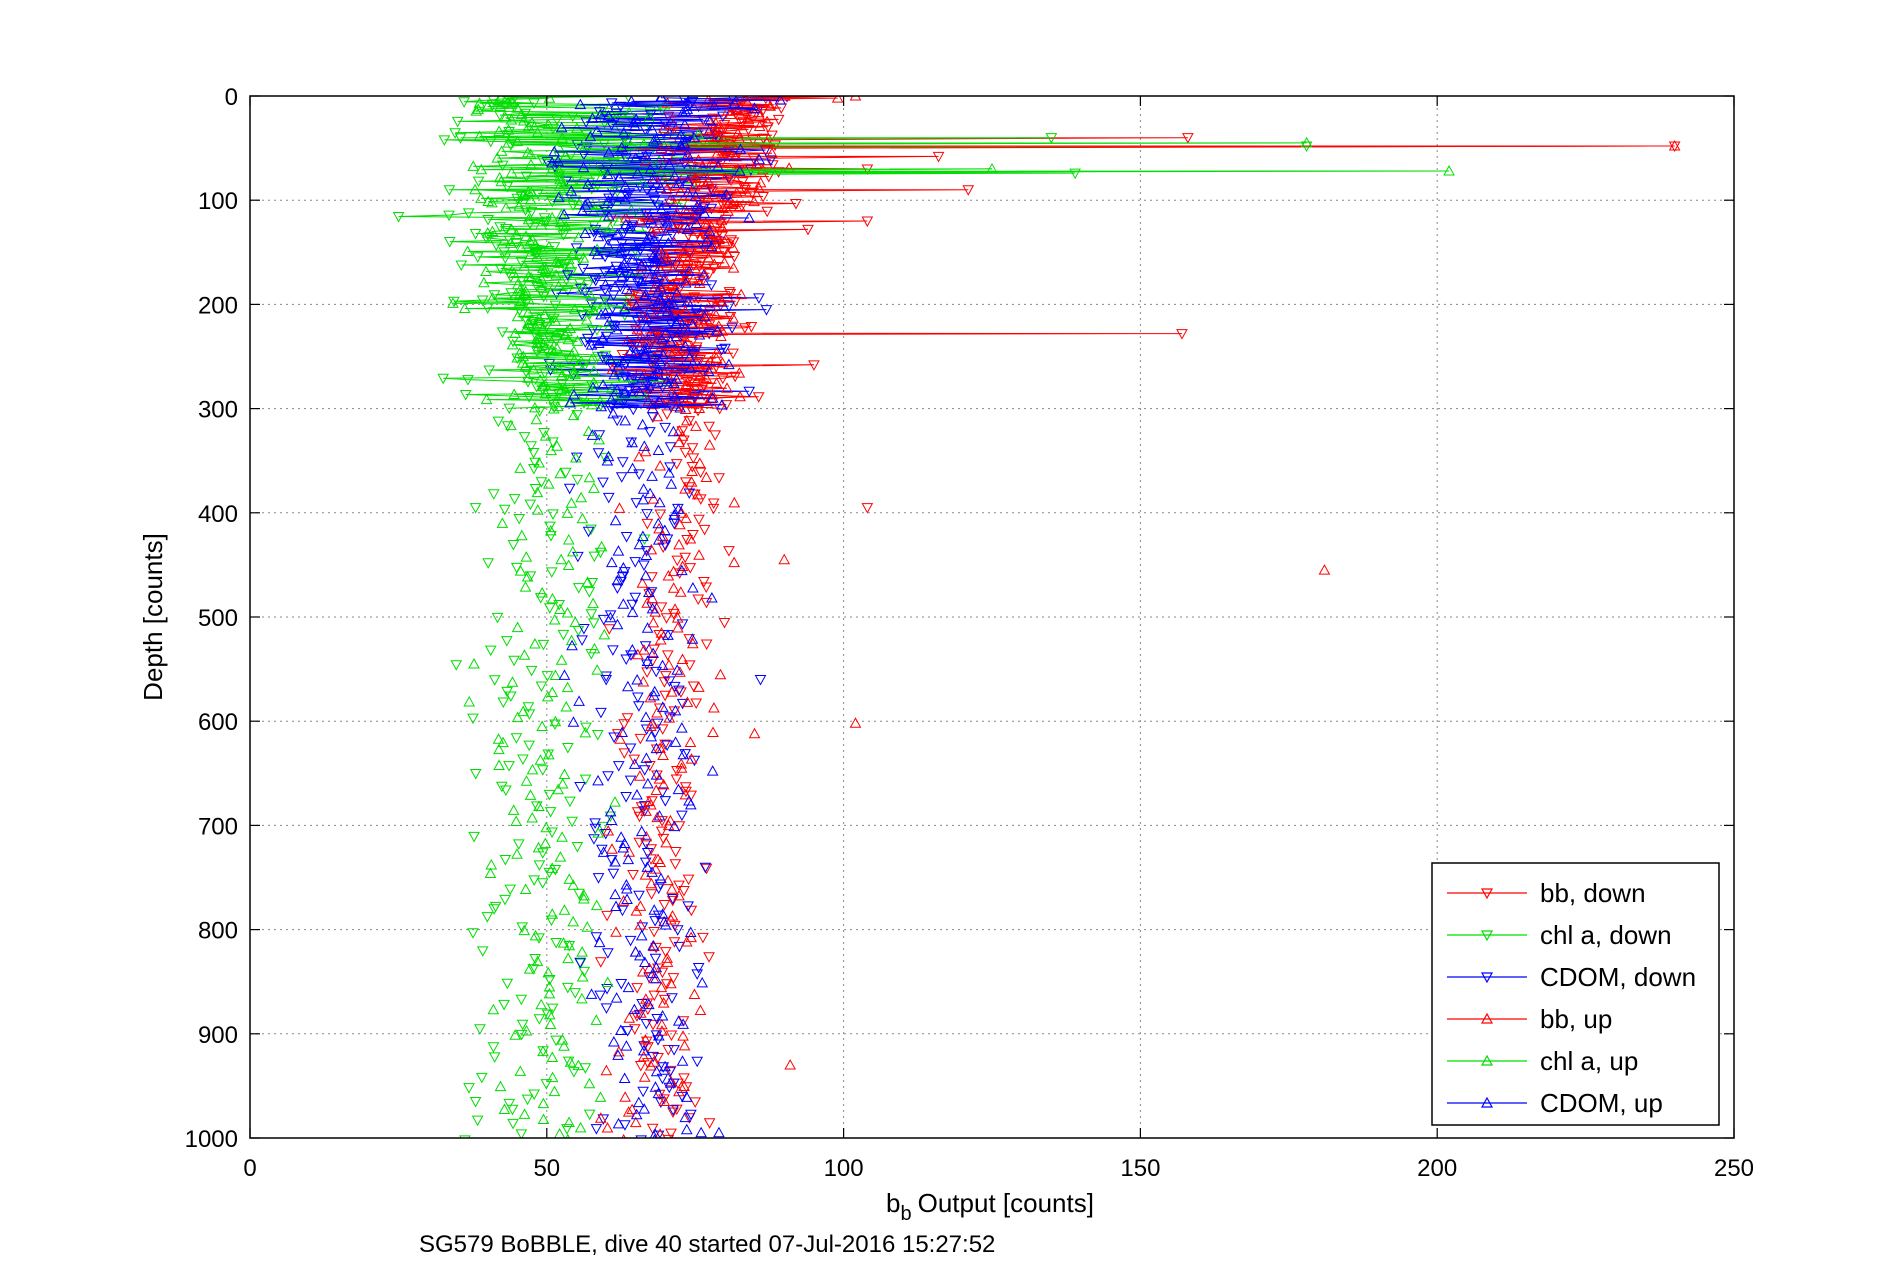 The image size is (1891, 1262). Describe the element at coordinates (844, 1168) in the screenshot. I see `x-tick-label: 100` at that location.